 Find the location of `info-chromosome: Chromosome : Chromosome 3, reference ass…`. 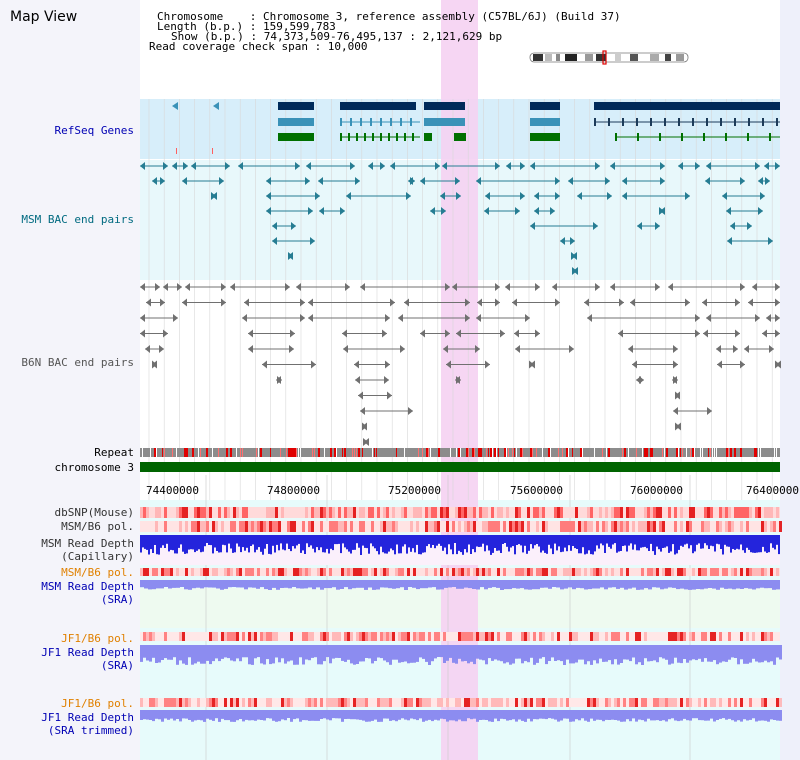

info-chromosome: Chromosome : Chromosome 3, reference ass… is located at coordinates (389, 16).